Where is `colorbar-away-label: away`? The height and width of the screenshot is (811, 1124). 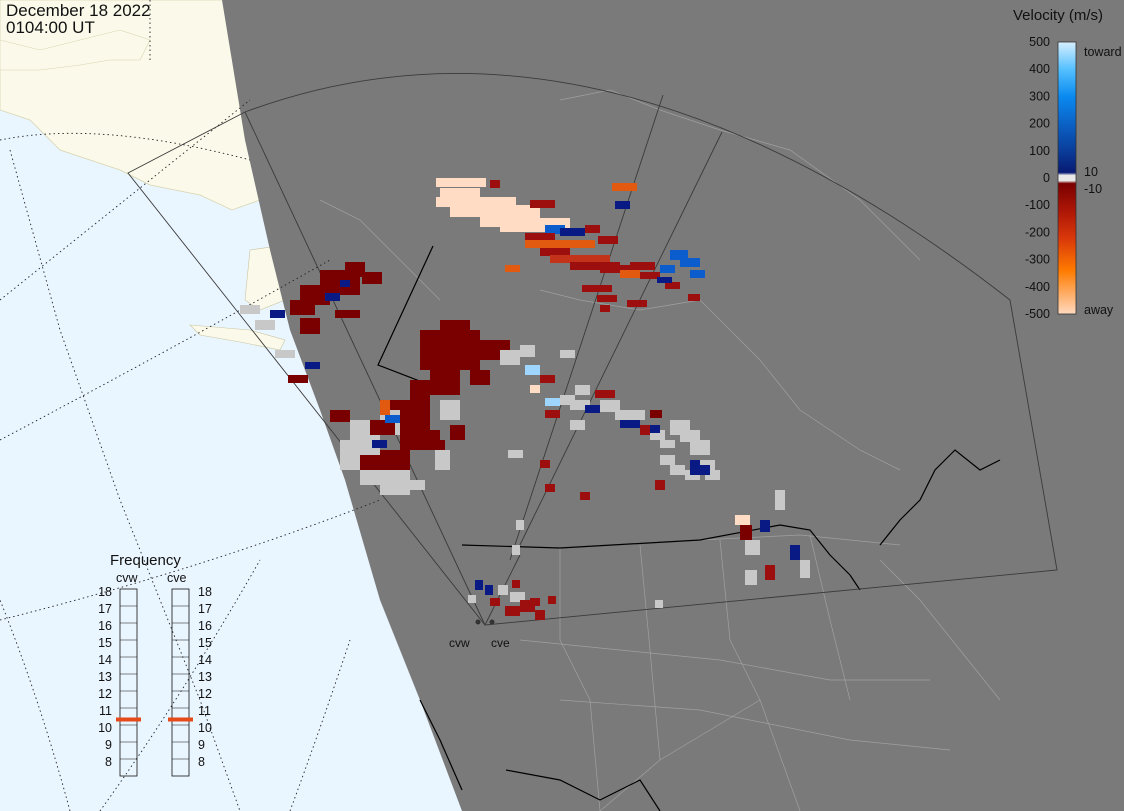 colorbar-away-label: away is located at coordinates (1099, 310).